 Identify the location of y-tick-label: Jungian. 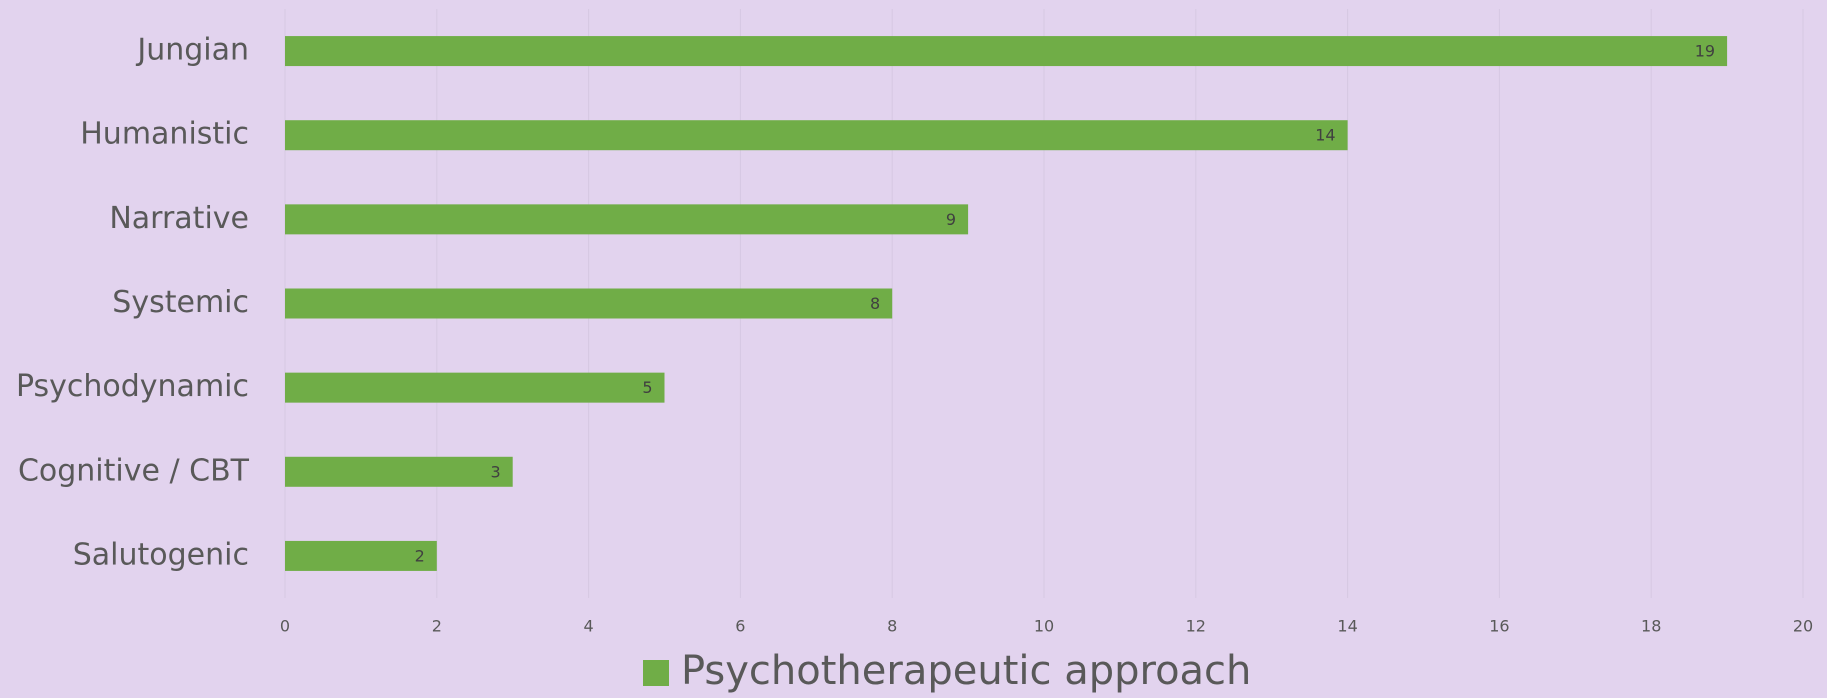
(192, 50).